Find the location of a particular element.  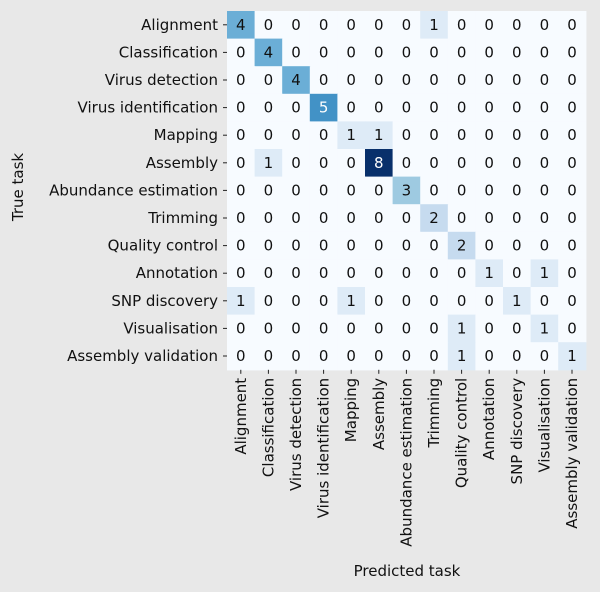

cell-value-assembly-virus-detection: 0 is located at coordinates (296, 163).